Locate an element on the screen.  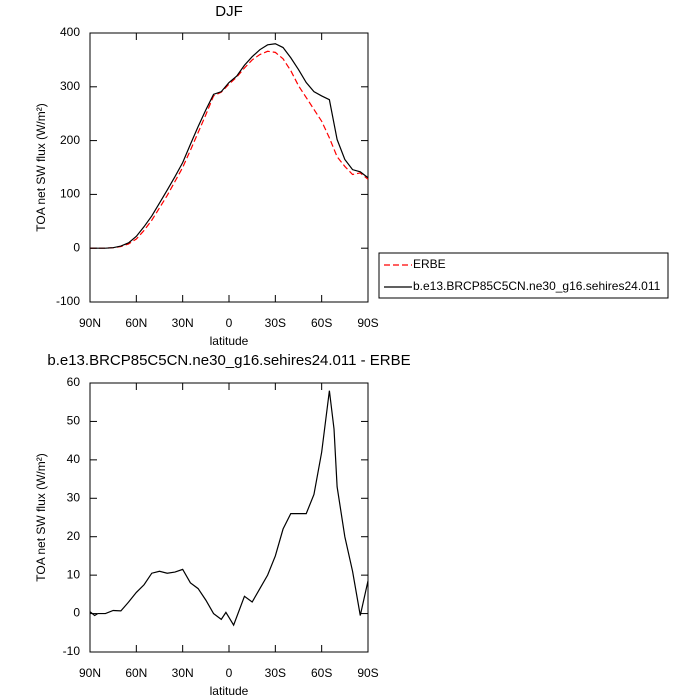
y-tick-label: 400 is located at coordinates (70, 32).